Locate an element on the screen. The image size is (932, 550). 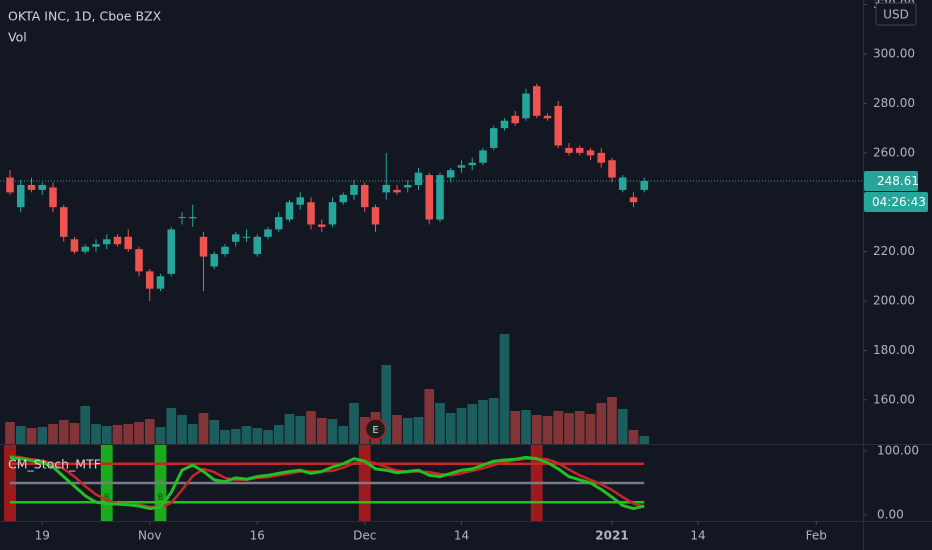
stoch-k-line is located at coordinates (327, 483).